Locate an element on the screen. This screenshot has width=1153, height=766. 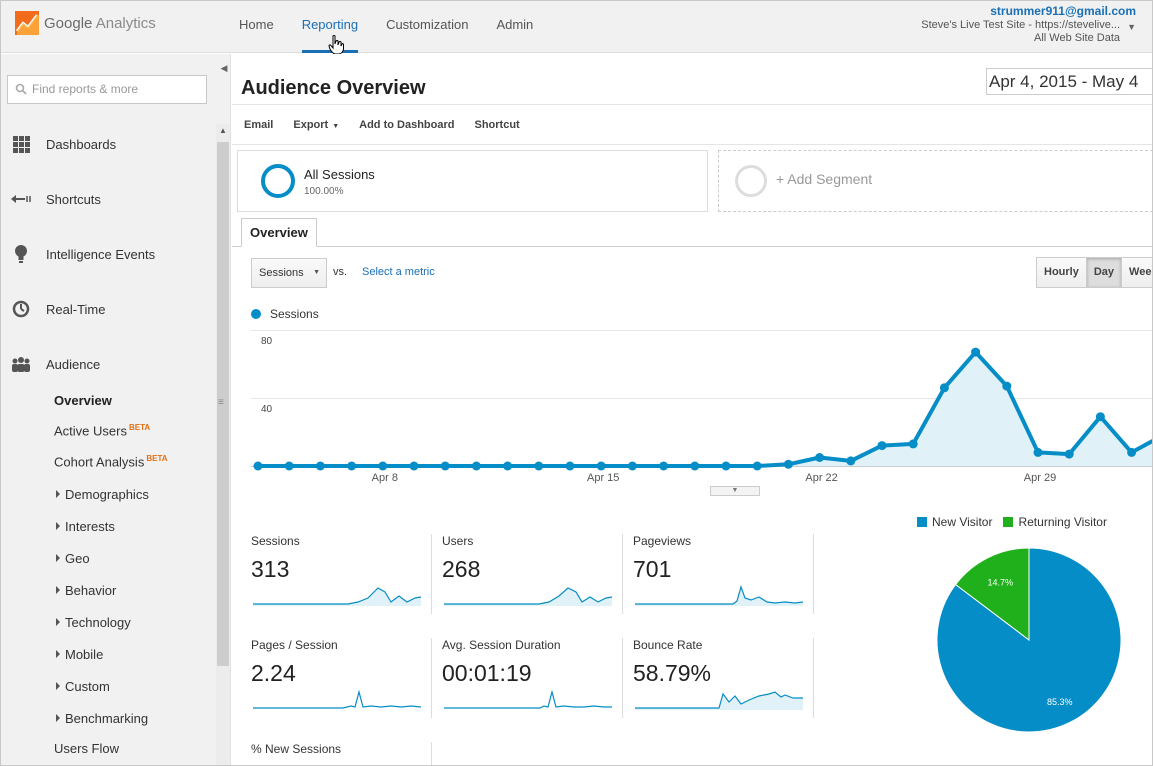
shortcut-button: Shortcut is located at coordinates (497, 124).